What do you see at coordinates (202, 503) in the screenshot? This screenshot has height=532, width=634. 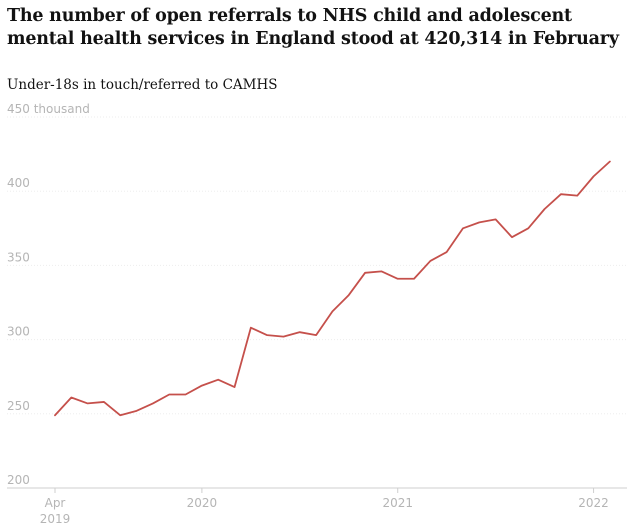 I see `x-tick-label: 2020` at bounding box center [202, 503].